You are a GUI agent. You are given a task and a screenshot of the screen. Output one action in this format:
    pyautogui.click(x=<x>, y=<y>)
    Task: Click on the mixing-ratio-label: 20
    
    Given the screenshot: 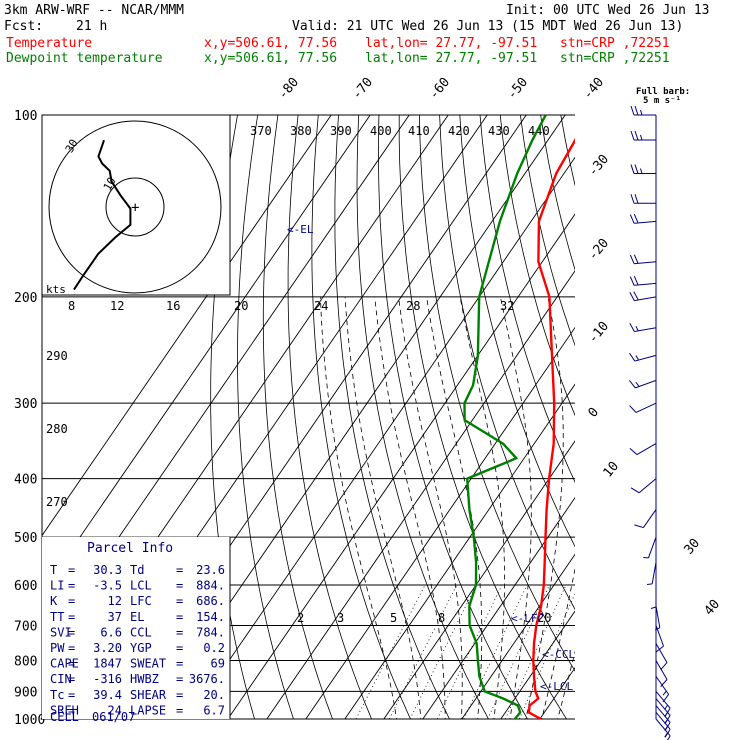 What is the action you would take?
    pyautogui.click(x=544, y=618)
    